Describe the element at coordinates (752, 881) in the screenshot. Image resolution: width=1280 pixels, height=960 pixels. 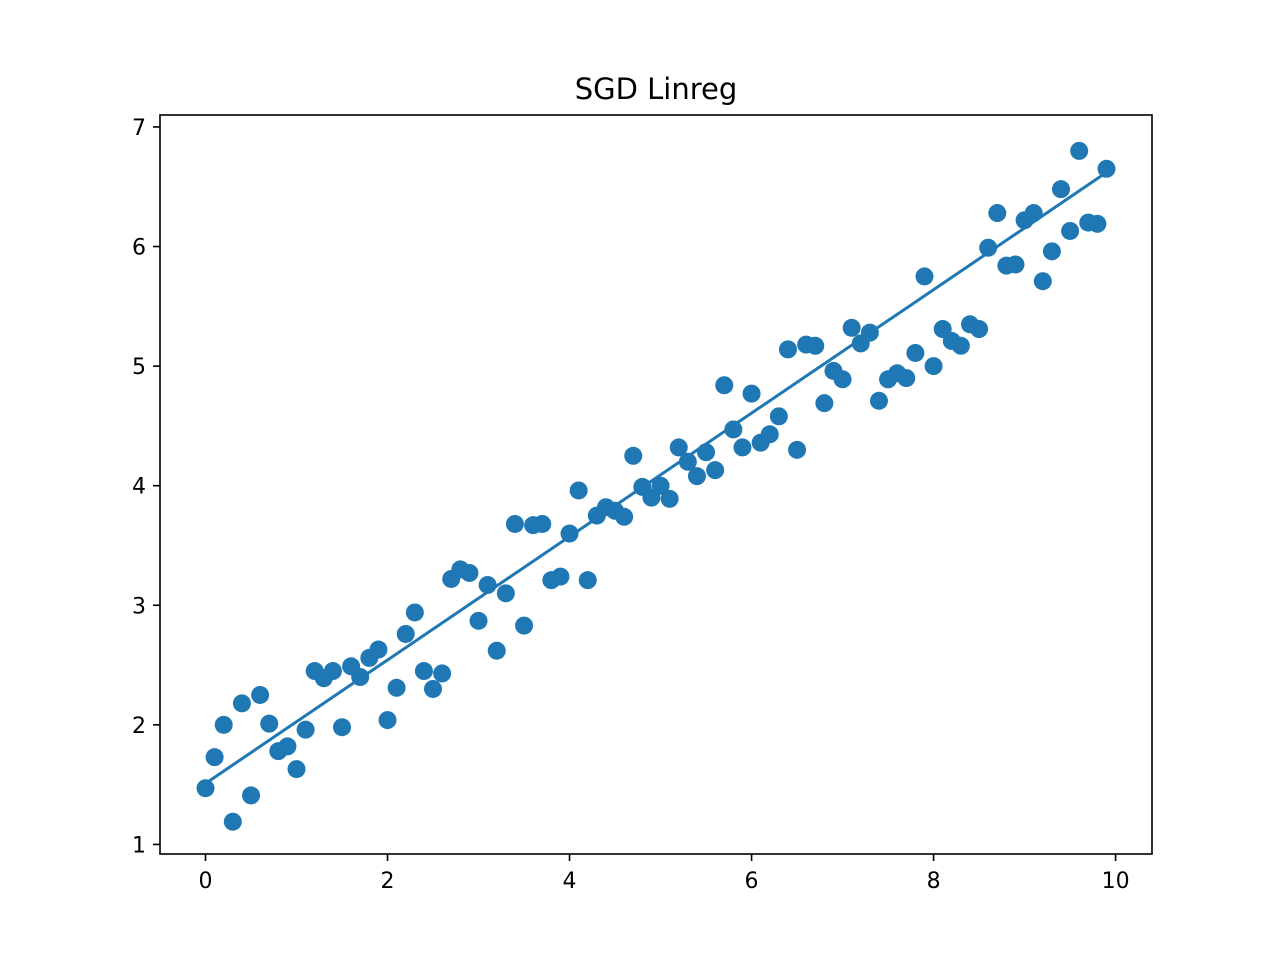
I see `x-tick-label: 6` at that location.